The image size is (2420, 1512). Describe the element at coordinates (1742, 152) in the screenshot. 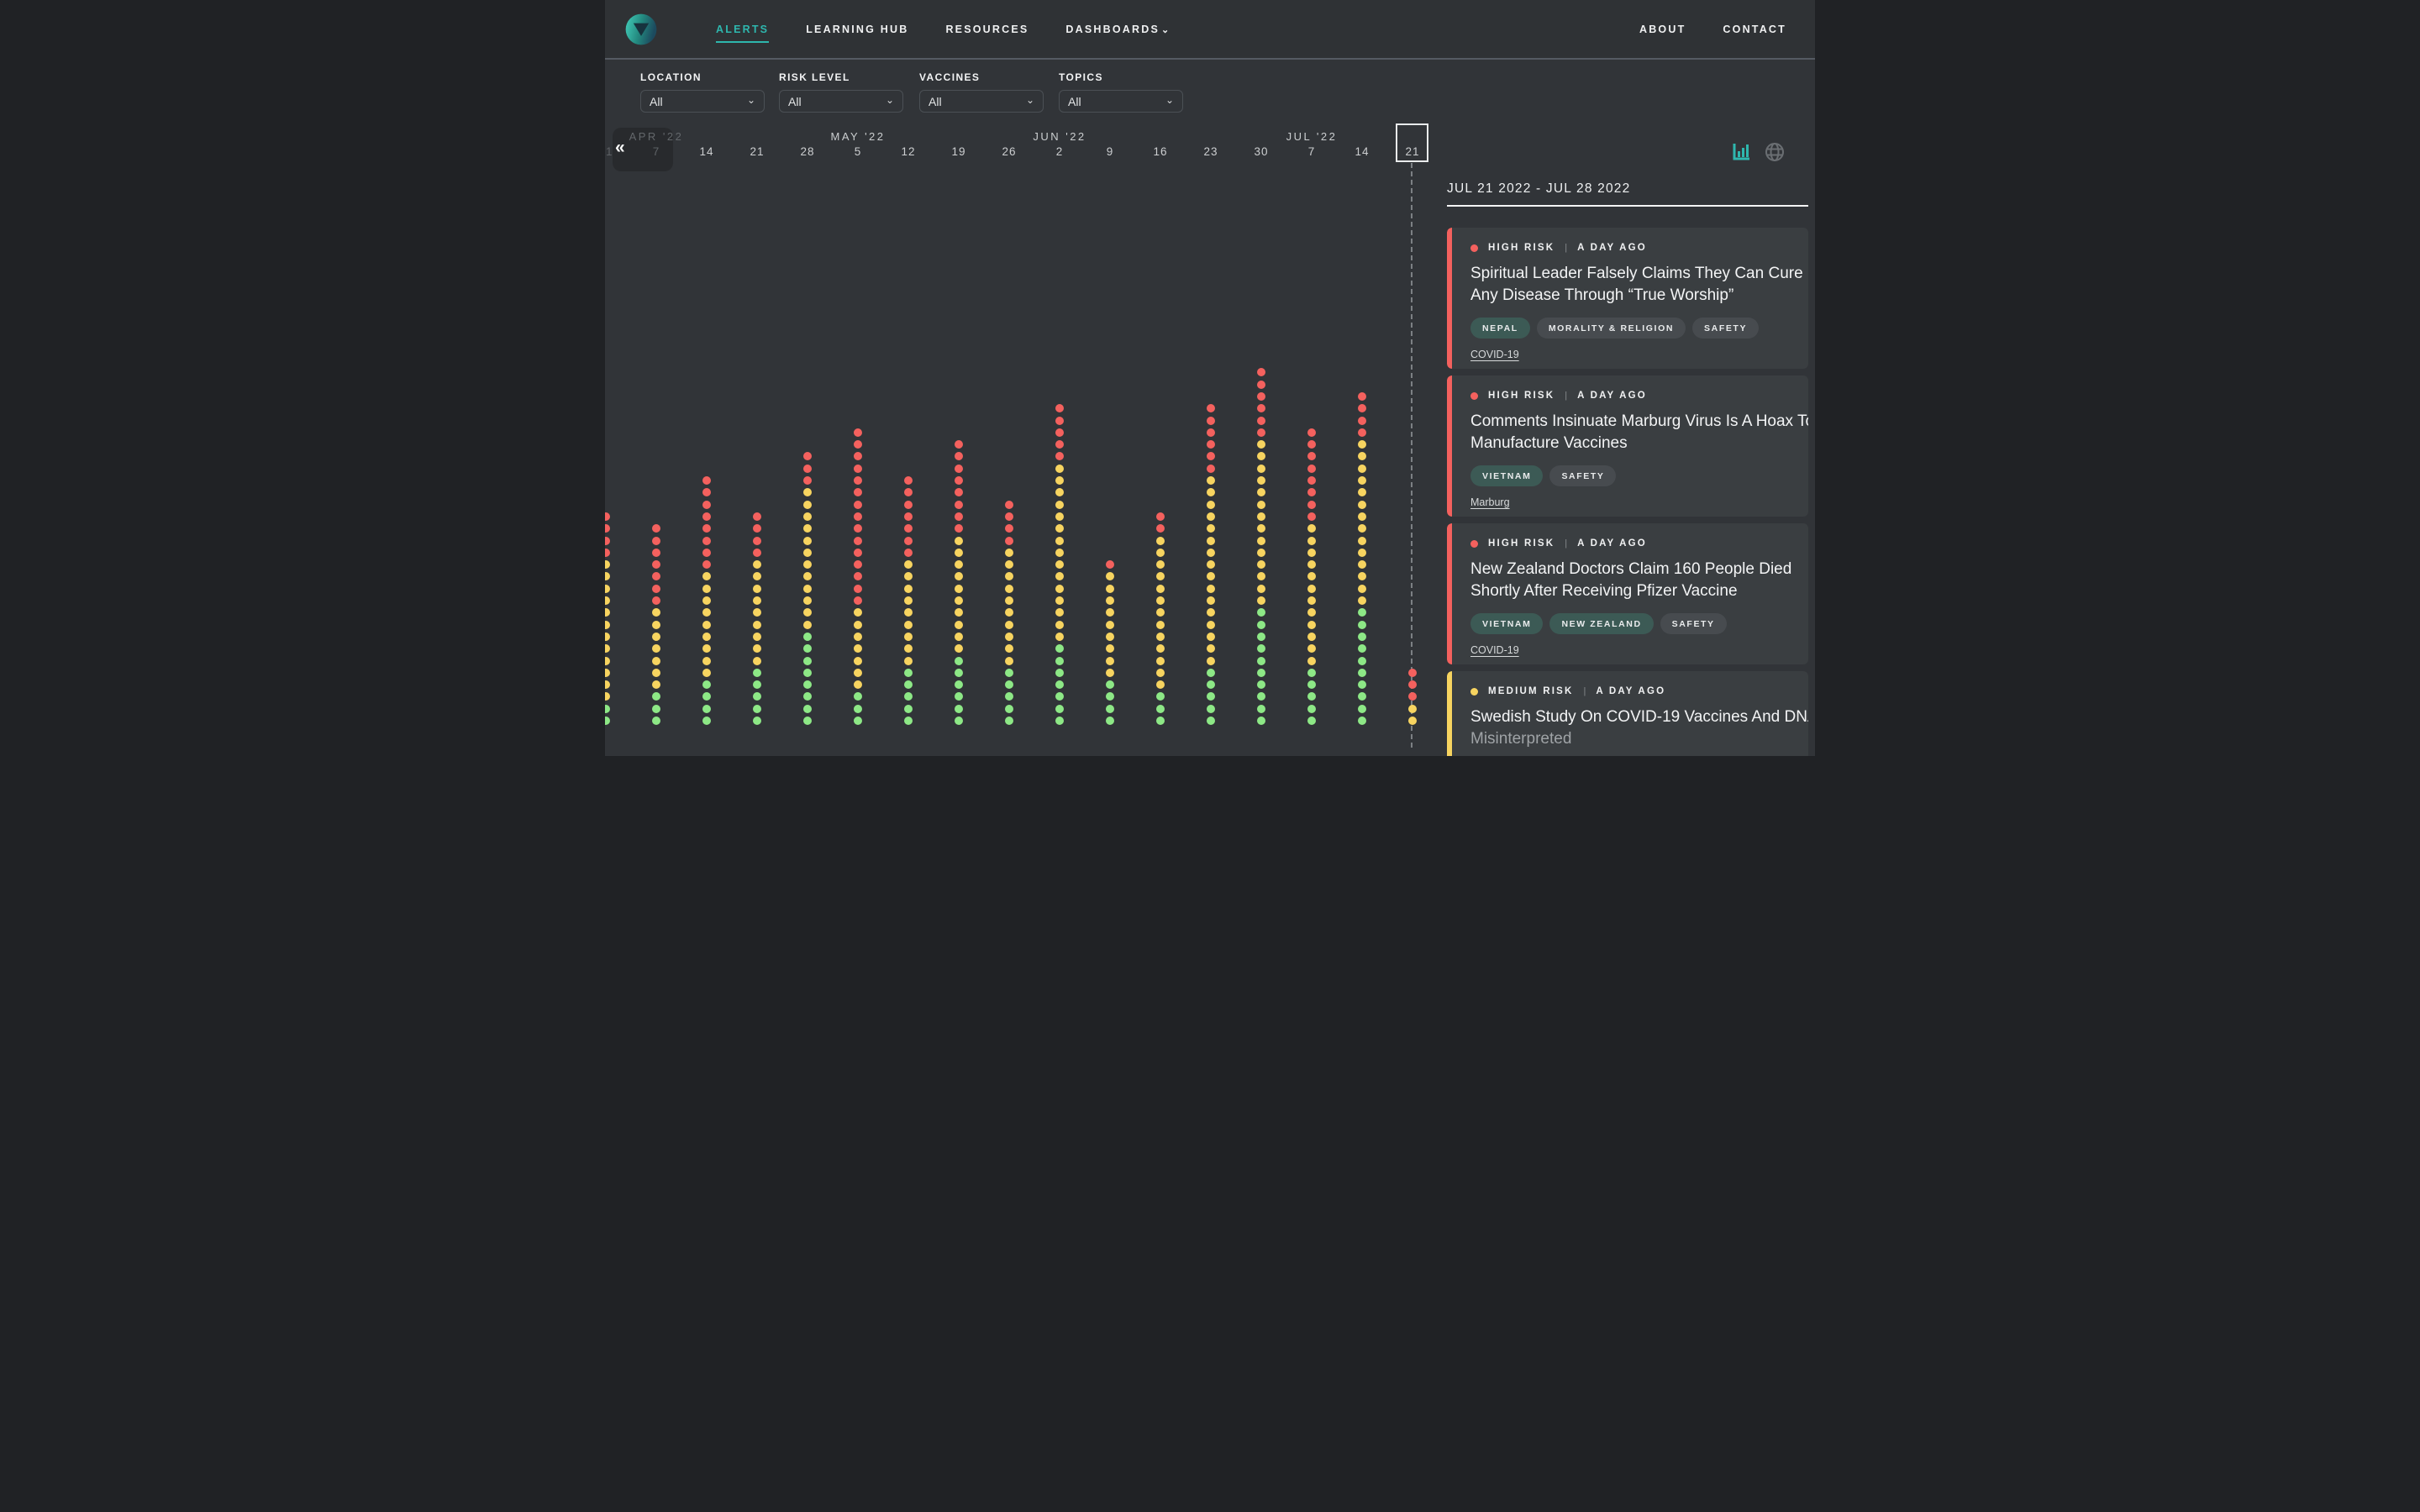

I see `bar-chart-icon` at that location.